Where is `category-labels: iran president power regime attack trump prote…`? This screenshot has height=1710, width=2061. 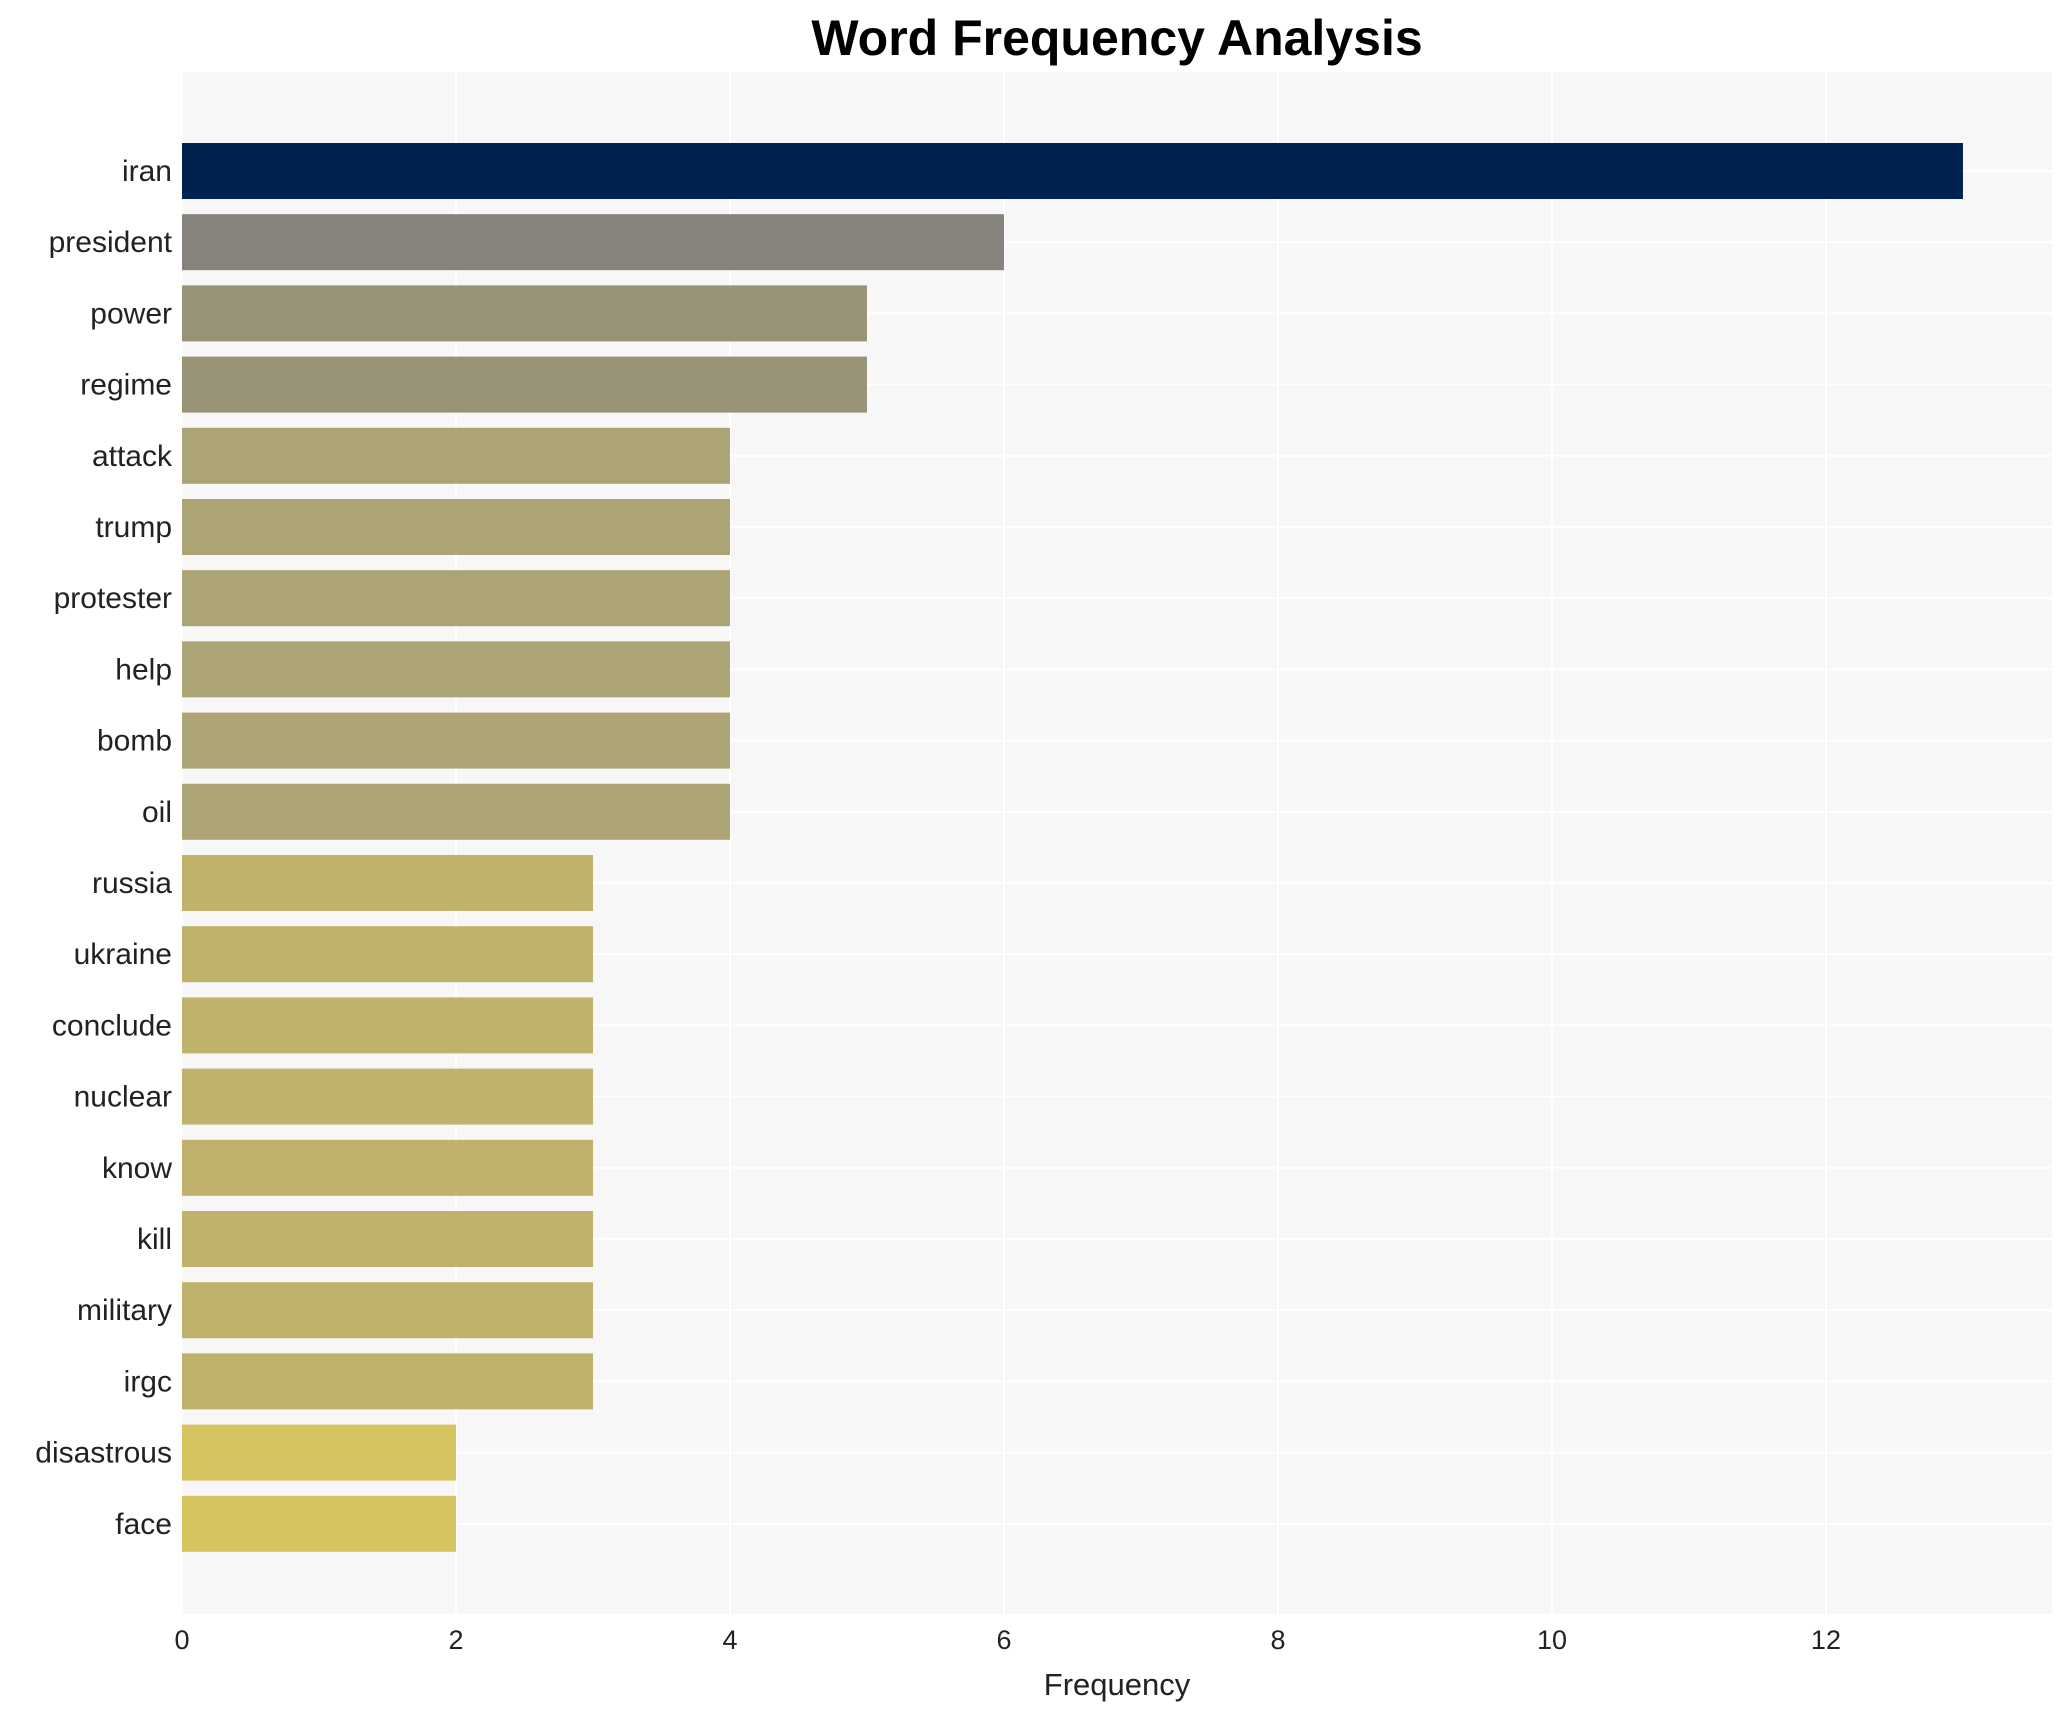 category-labels: iran president power regime attack trump prote… is located at coordinates (104, 848).